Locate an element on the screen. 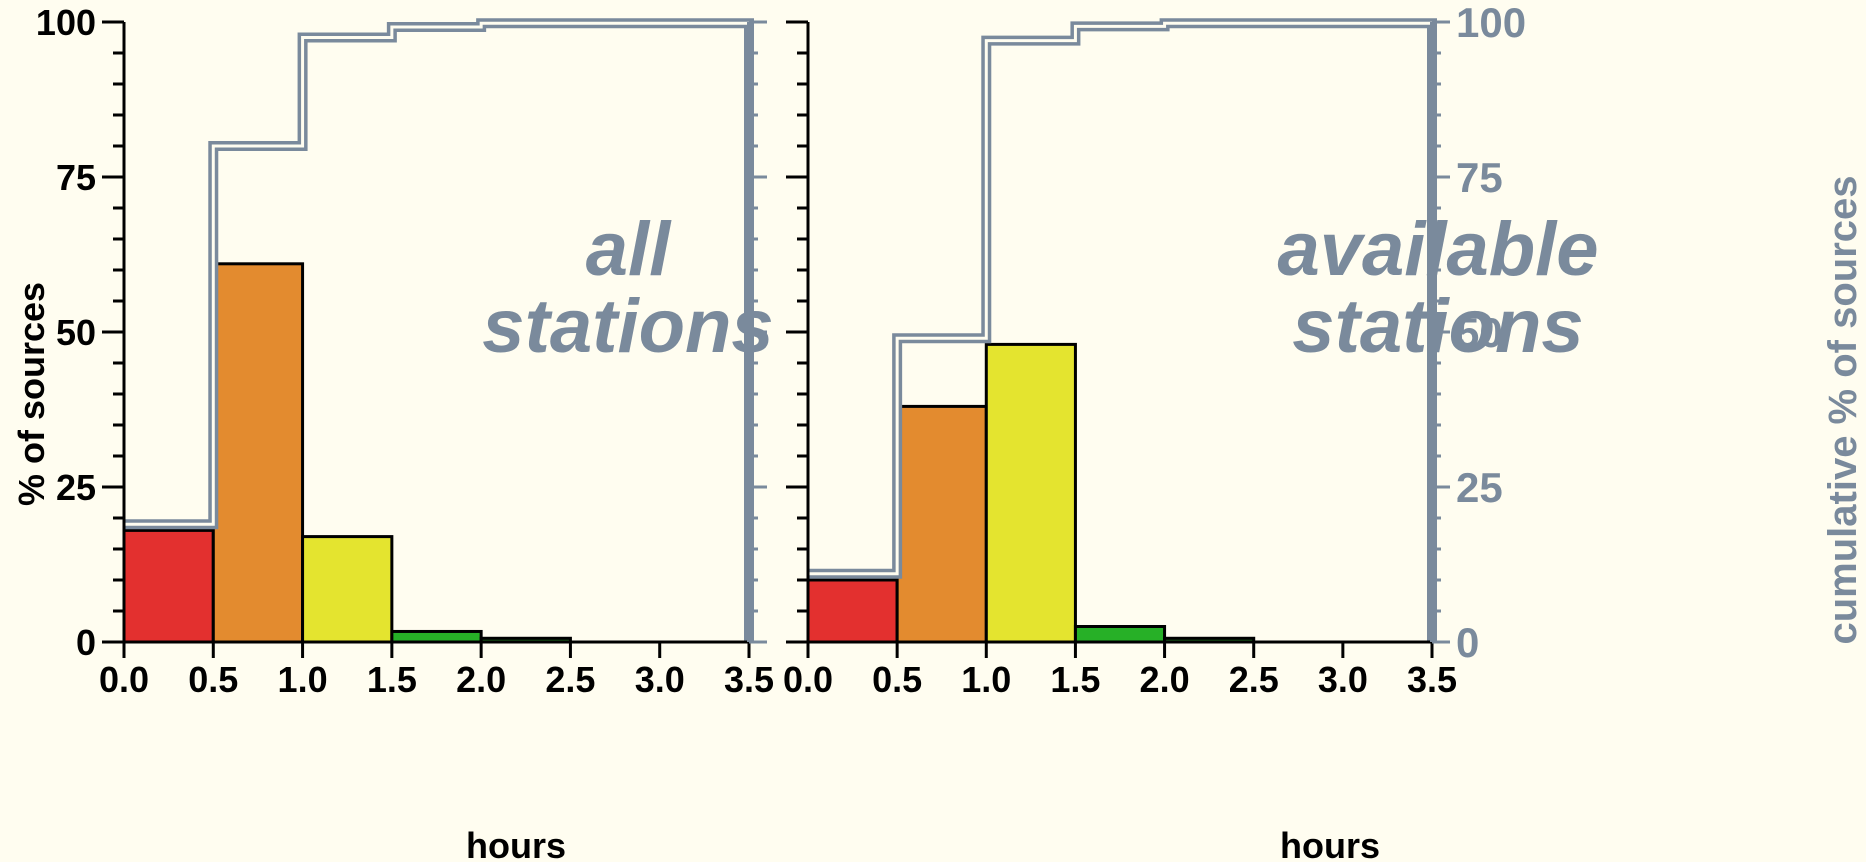  y-tick-label: 25 is located at coordinates (76, 487).